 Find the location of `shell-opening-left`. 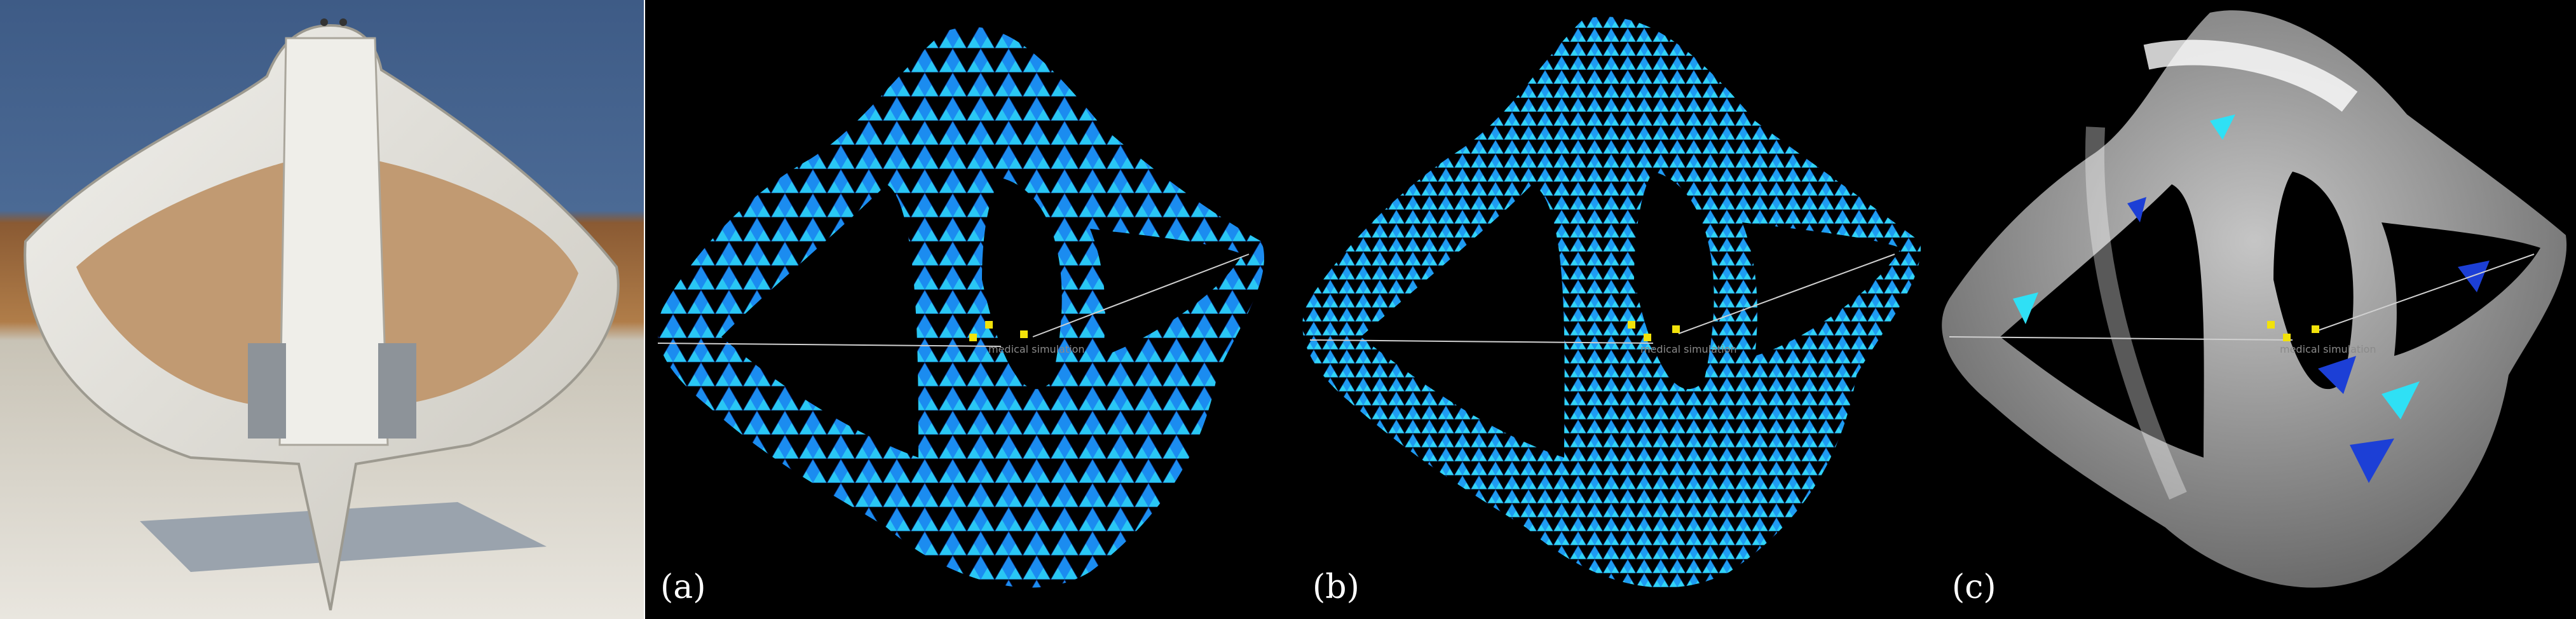

shell-opening-left is located at coordinates (187, 283).